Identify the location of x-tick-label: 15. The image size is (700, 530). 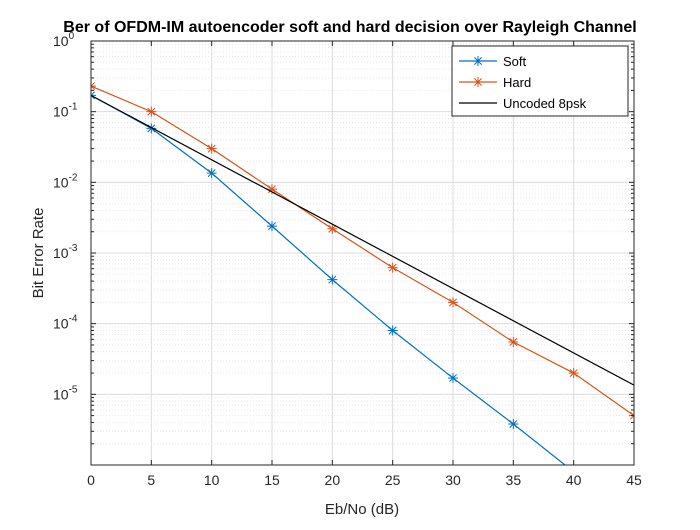
(272, 480).